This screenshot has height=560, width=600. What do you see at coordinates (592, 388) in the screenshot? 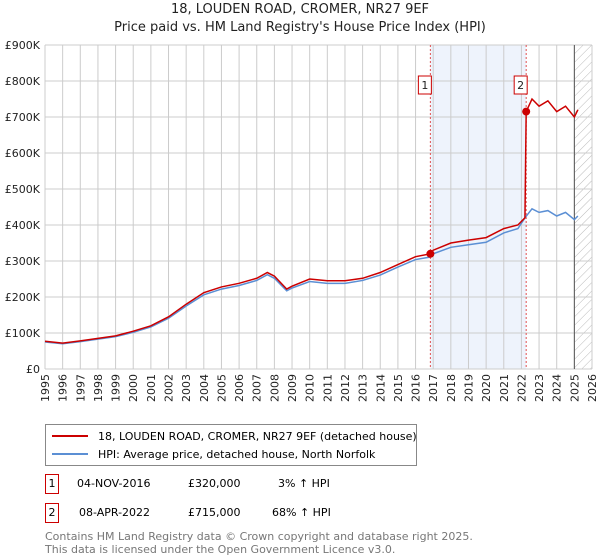
I see `x-tick-label: 2026` at bounding box center [592, 388].